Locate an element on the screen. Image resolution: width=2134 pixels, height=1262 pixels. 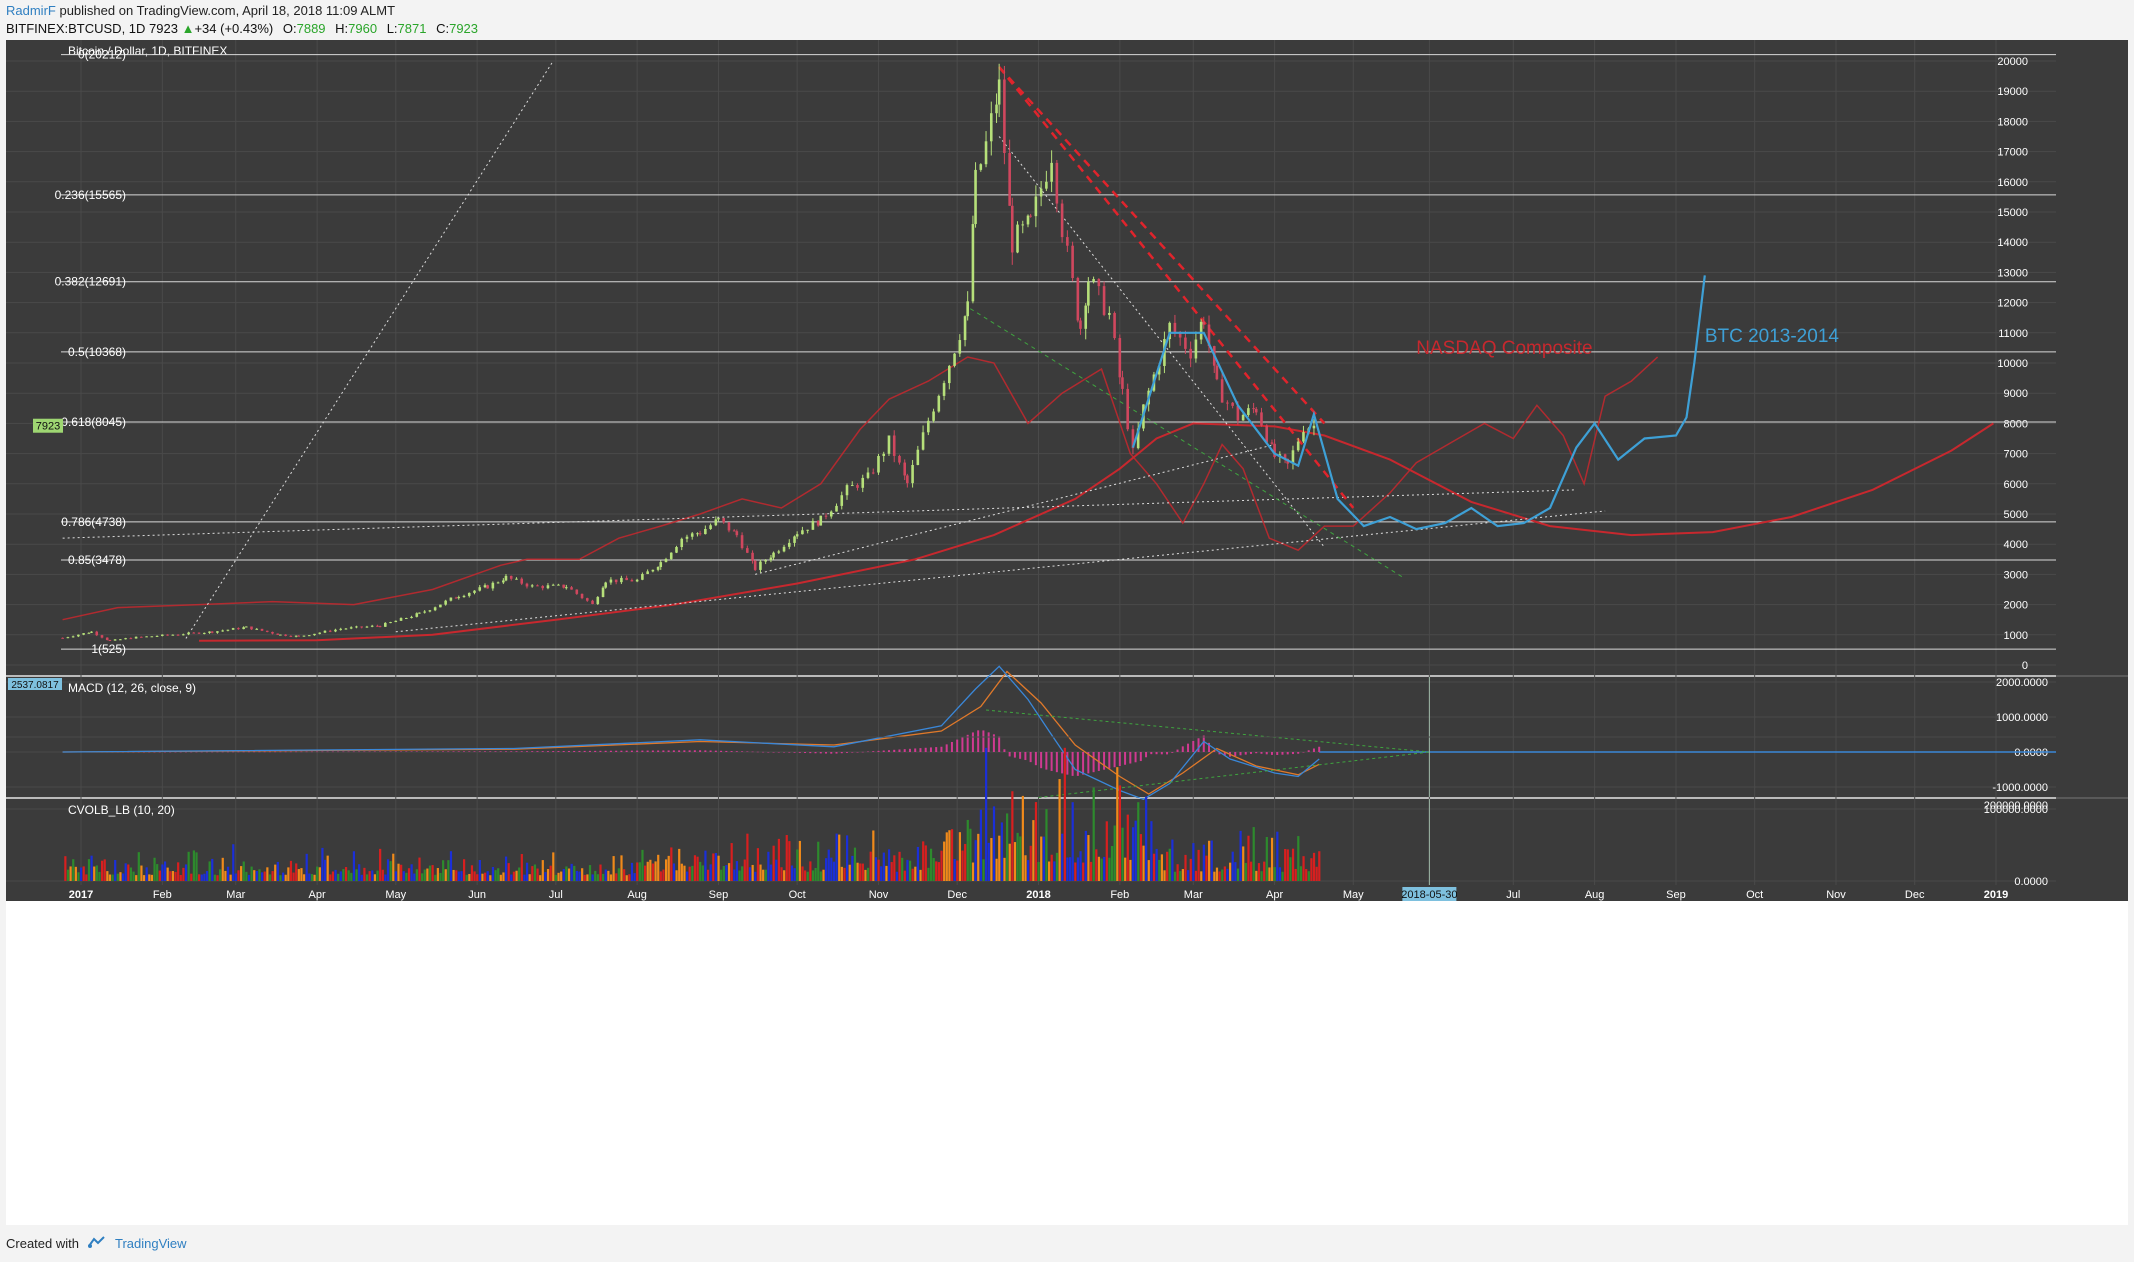
tradingview-link: TradingView is located at coordinates (150, 1243).